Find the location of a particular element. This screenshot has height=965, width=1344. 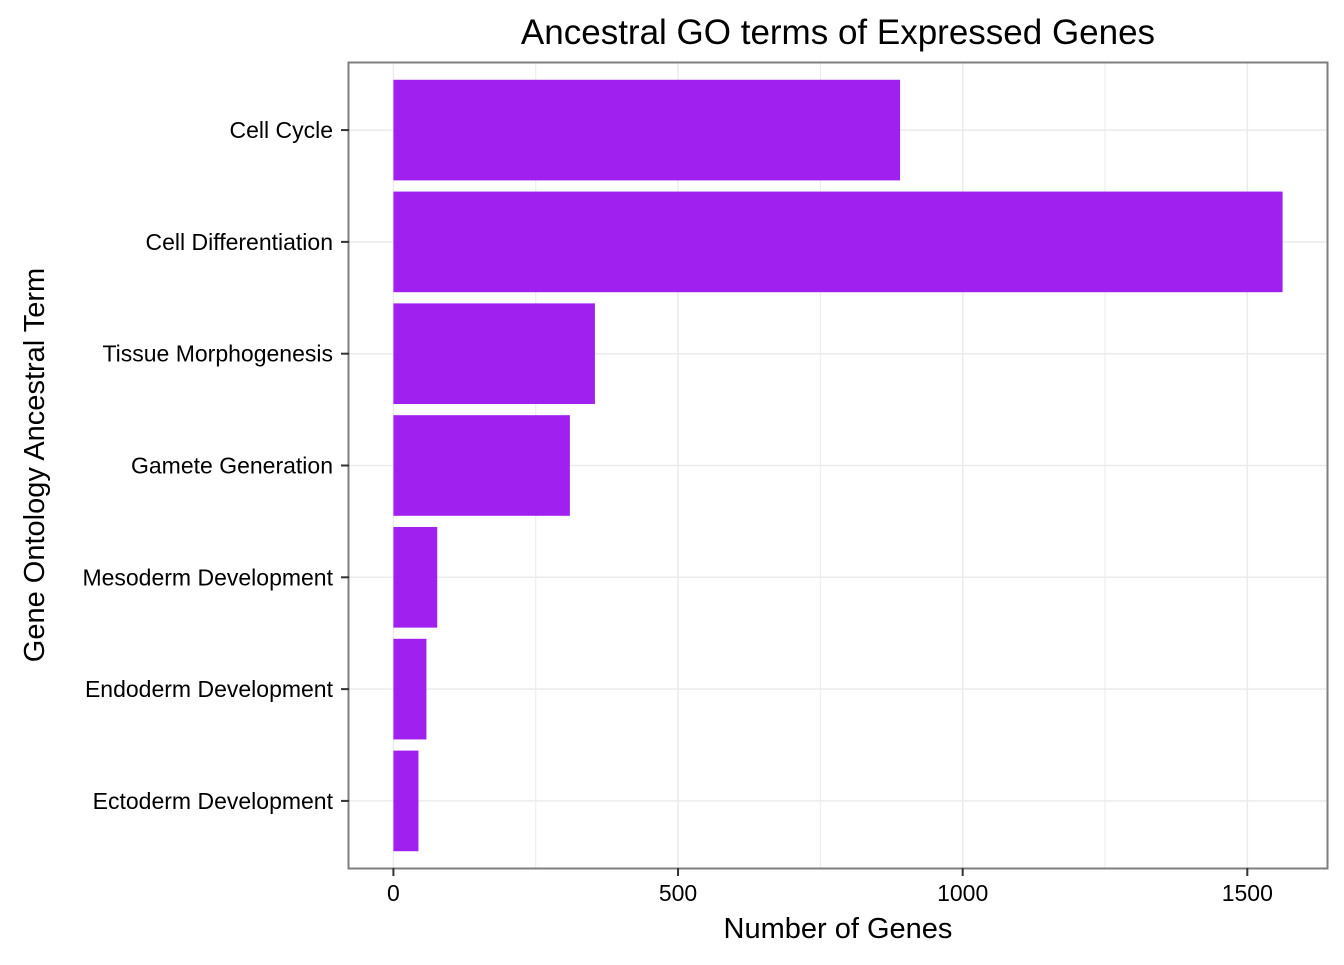

x-axis-title: Number of Genes is located at coordinates (838, 929).